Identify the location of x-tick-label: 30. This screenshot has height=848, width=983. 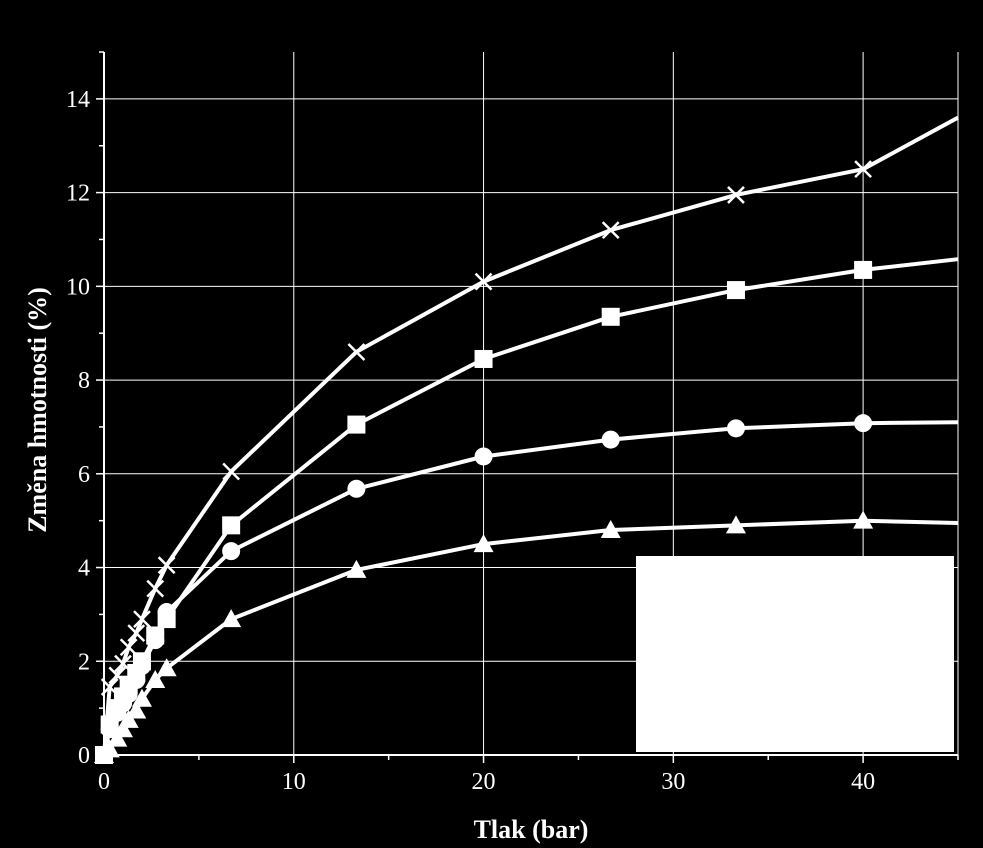
(673, 782).